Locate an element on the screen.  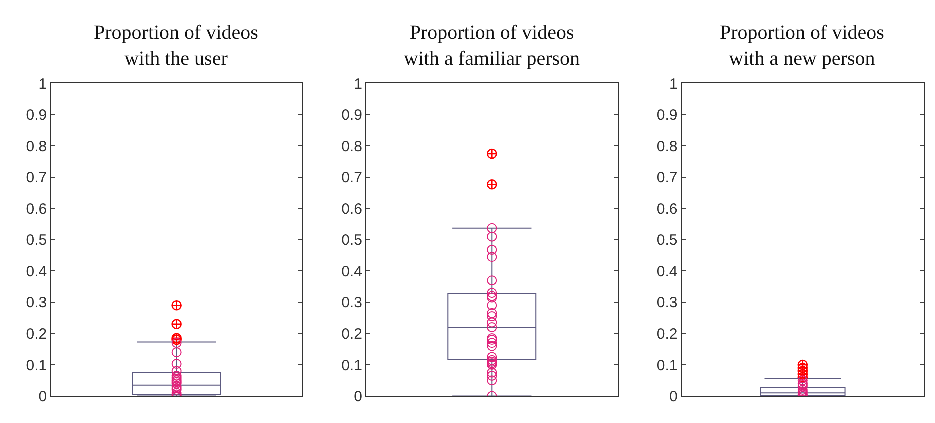
chart-title: Proportion of videos with the user is located at coordinates (176, 46).